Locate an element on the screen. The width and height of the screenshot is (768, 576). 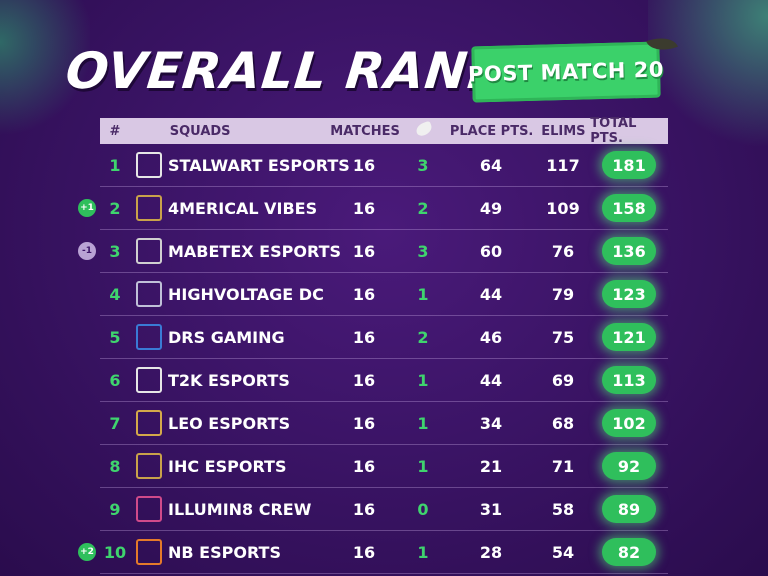
row-total-pts: 89 is located at coordinates (629, 509).